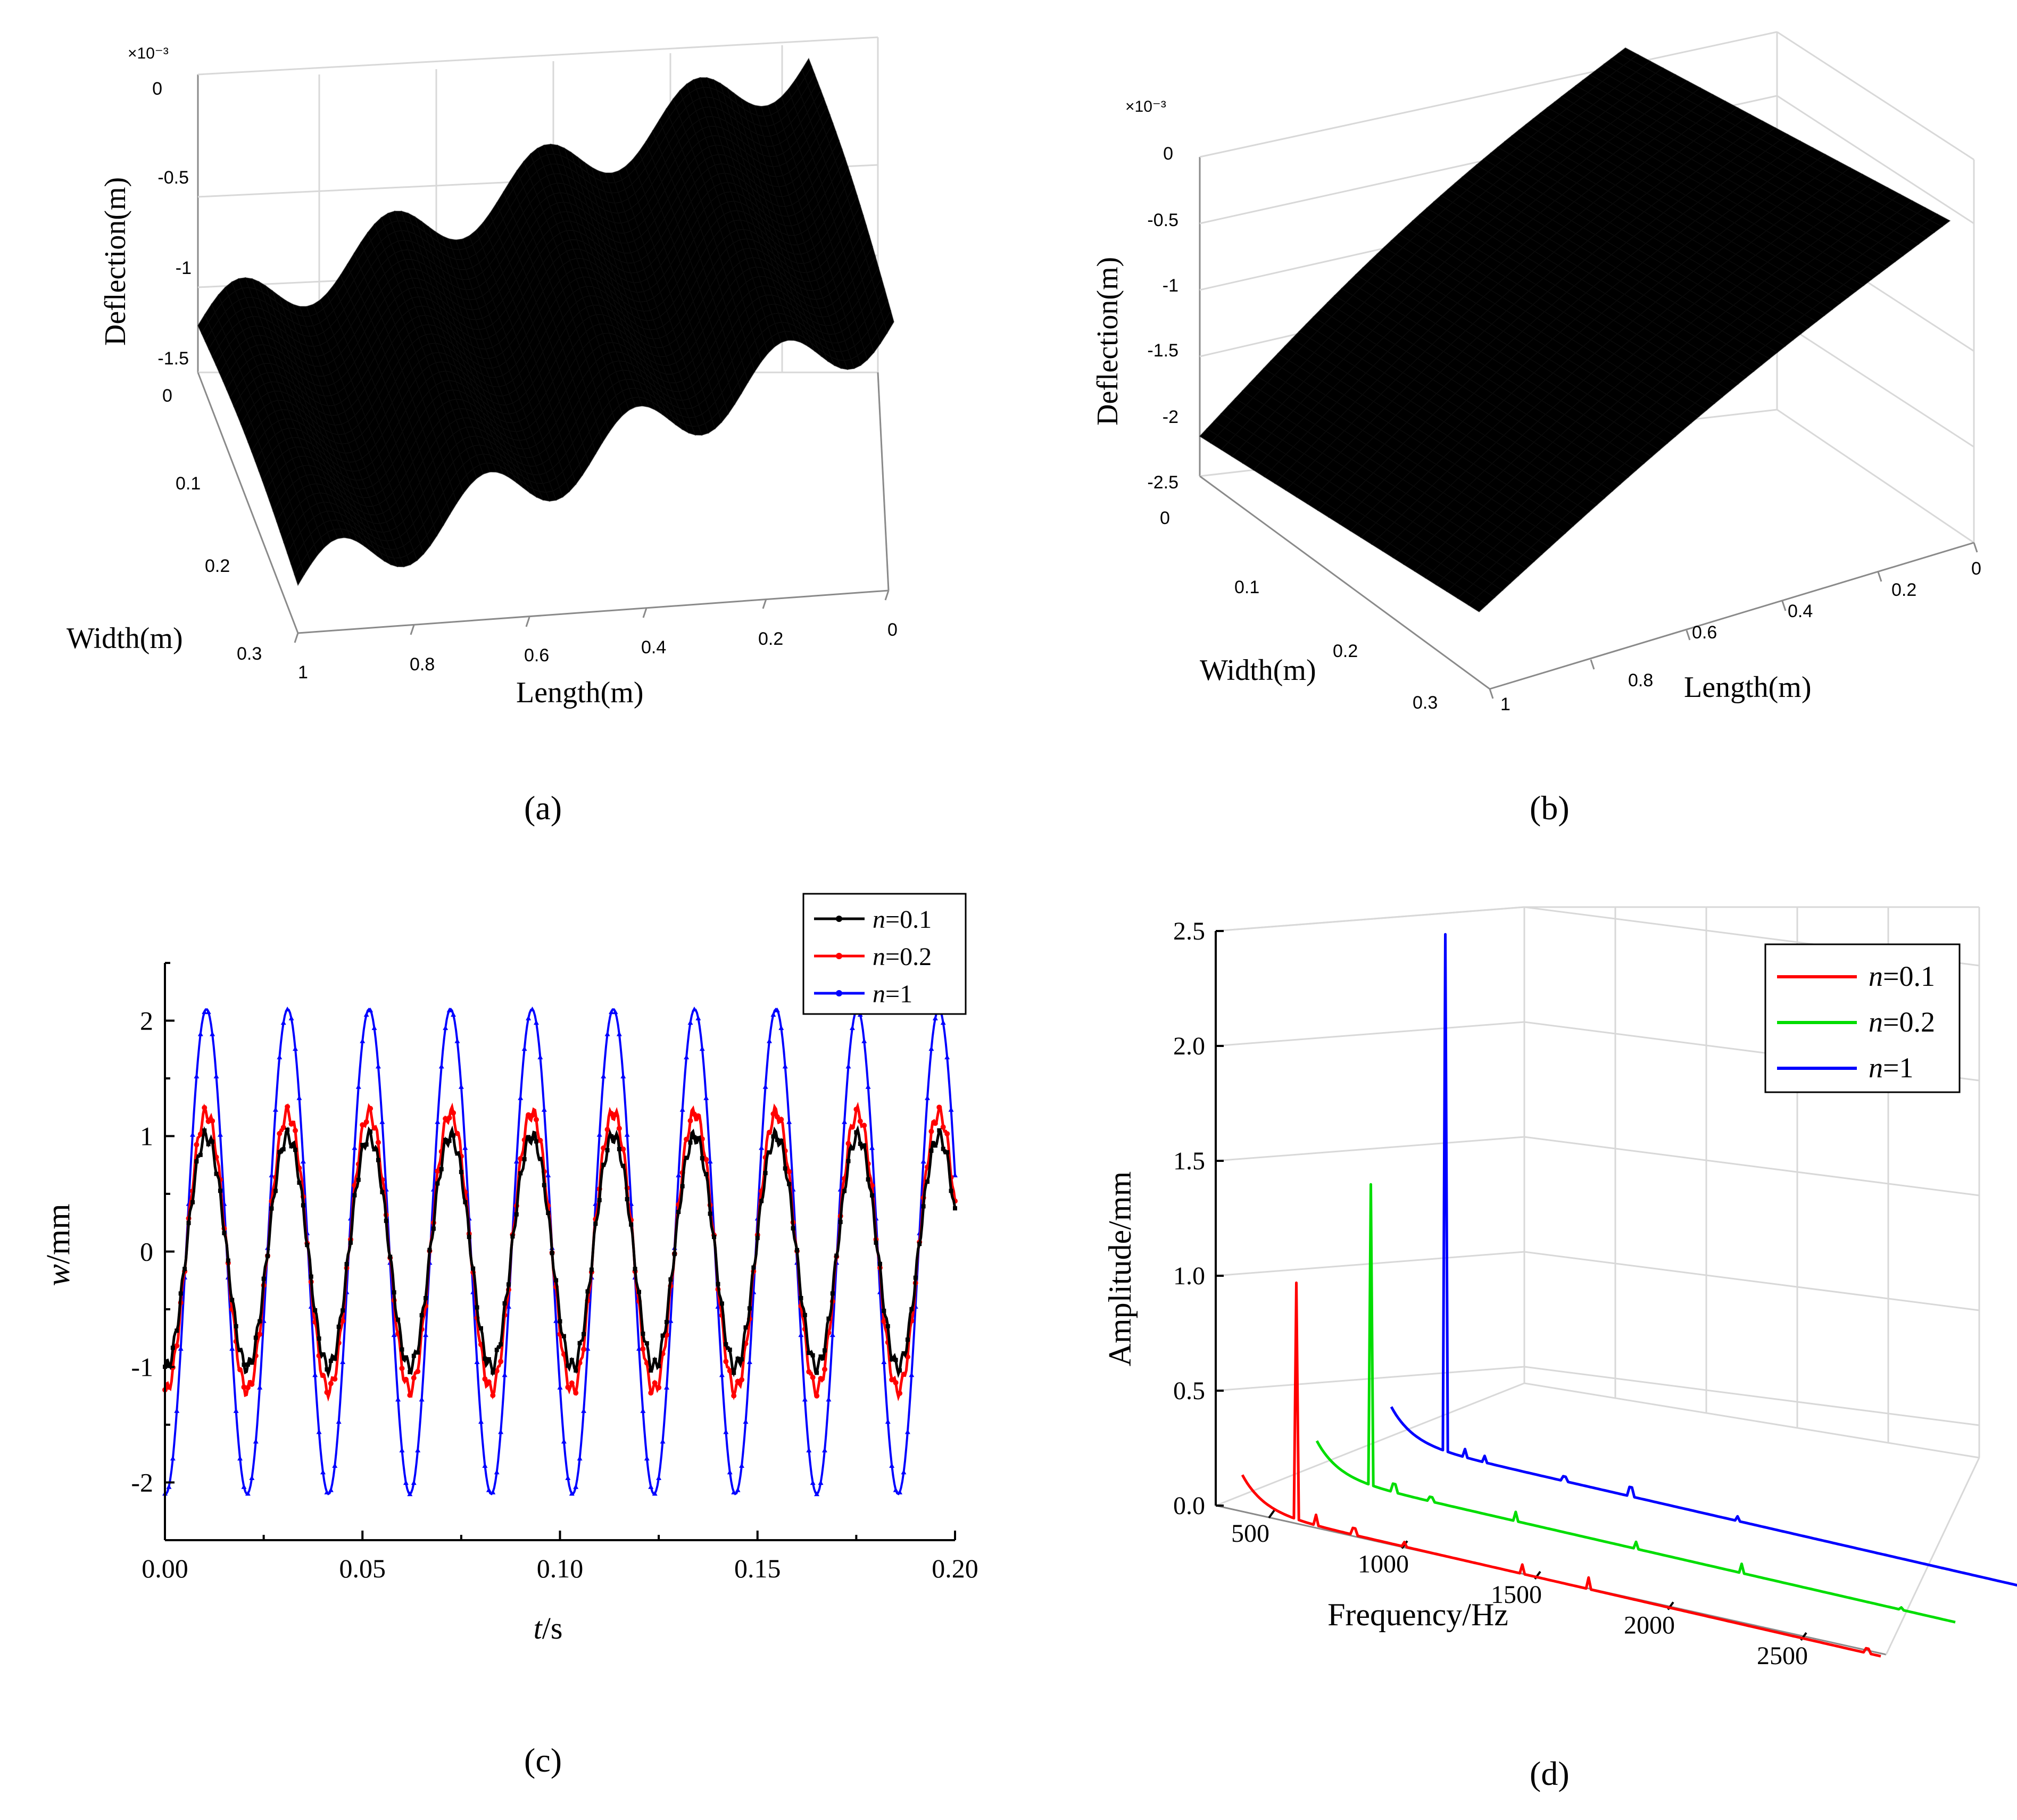  What do you see at coordinates (1731, 616) in the screenshot?
I see `box-line` at bounding box center [1731, 616].